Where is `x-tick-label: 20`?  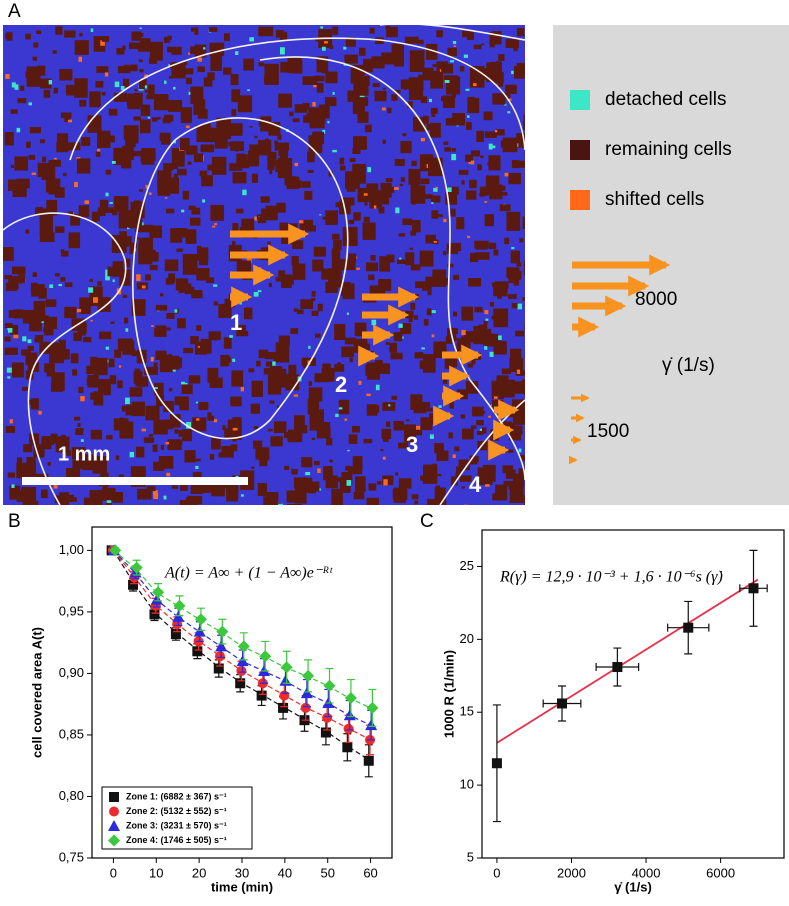
x-tick-label: 20 is located at coordinates (199, 872).